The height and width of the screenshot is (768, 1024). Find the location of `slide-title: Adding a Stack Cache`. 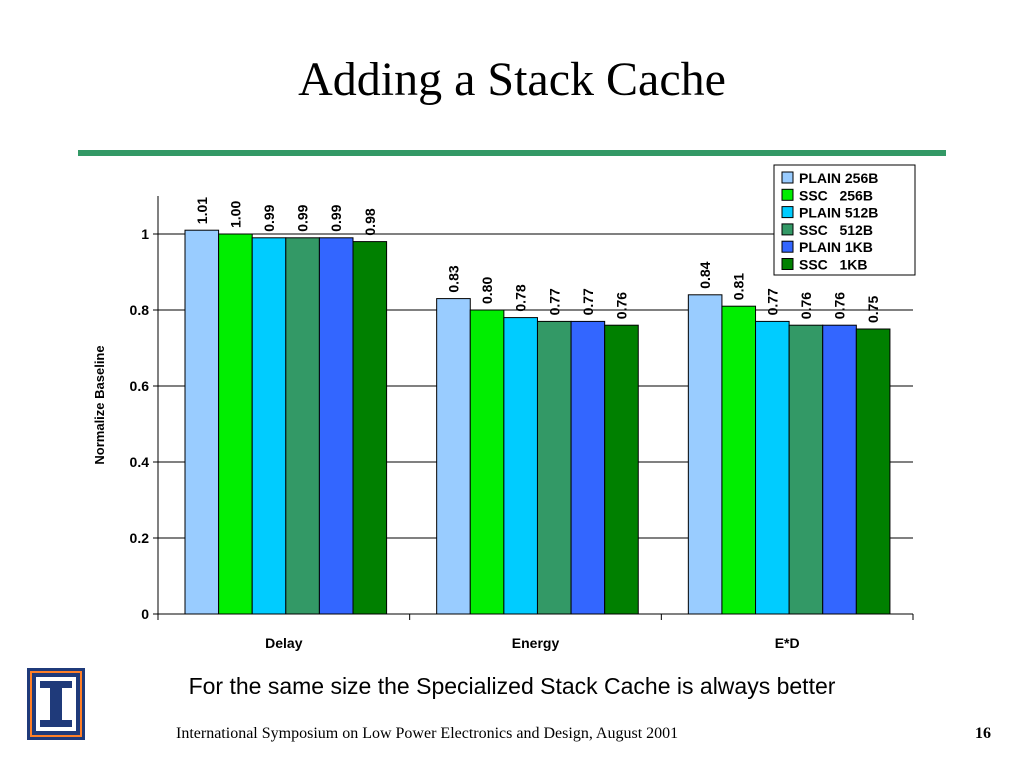

slide-title: Adding a Stack Cache is located at coordinates (512, 79).